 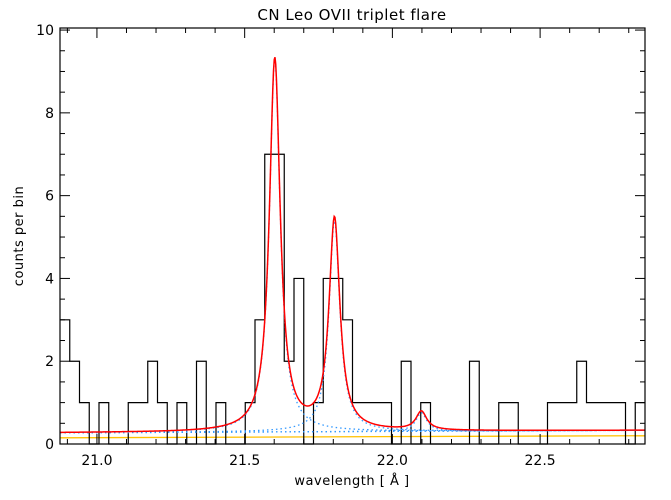 I want to click on x-tick-label: 21.5, so click(x=244, y=461).